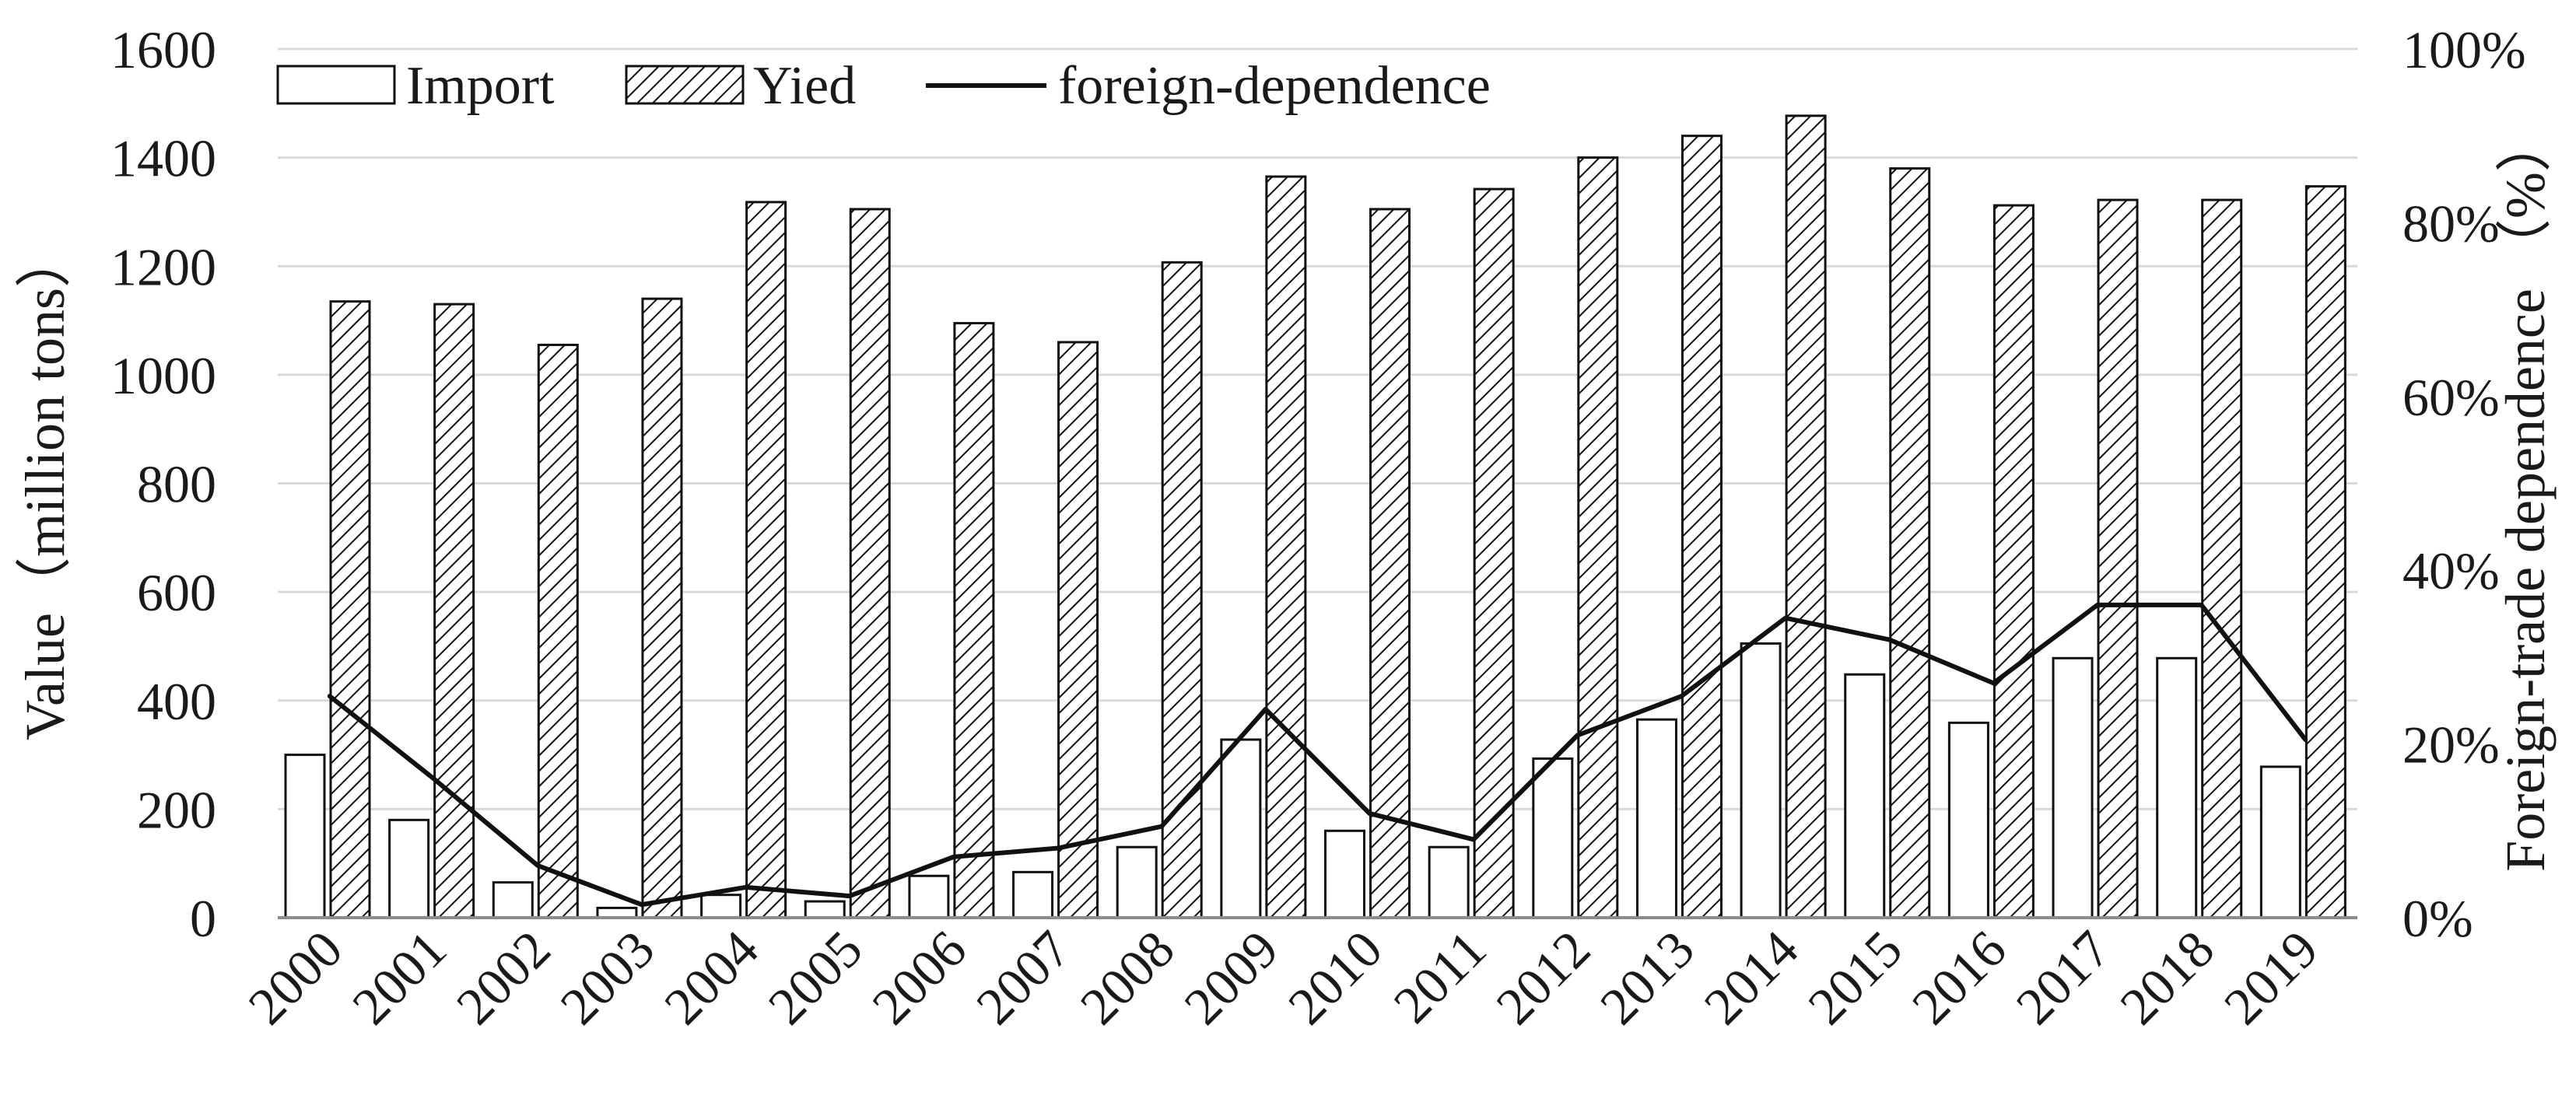 This screenshot has width=2576, height=1109. What do you see at coordinates (2465, 50) in the screenshot?
I see `y2-tick-label: 100%` at bounding box center [2465, 50].